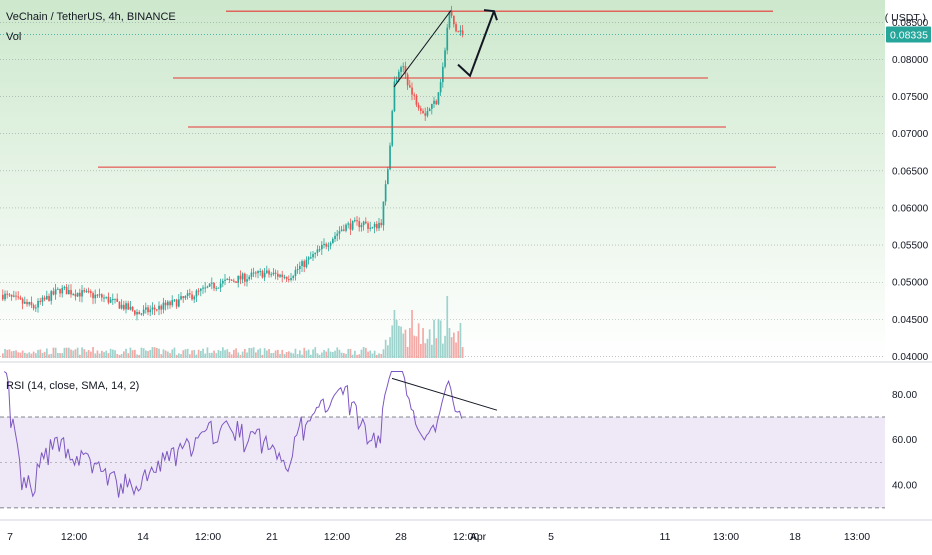  I want to click on volume-legend: Vol, so click(14, 37).